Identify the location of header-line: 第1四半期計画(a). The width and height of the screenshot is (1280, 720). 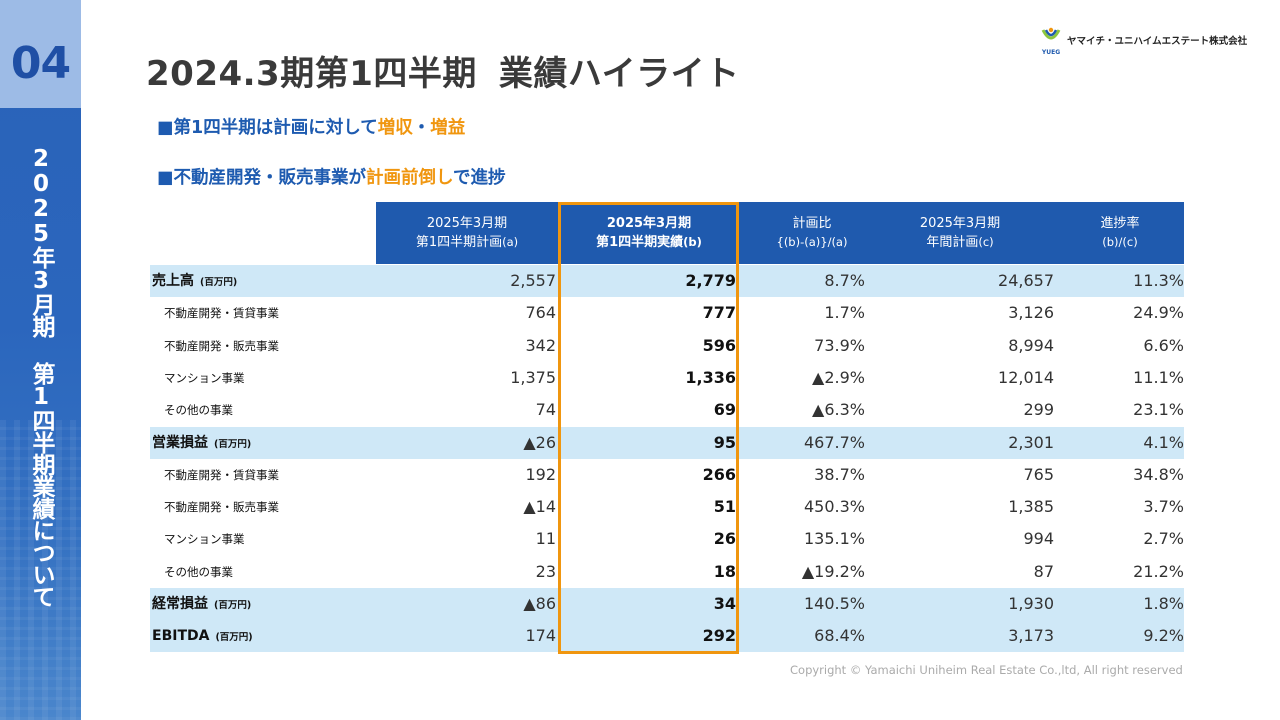
(467, 242).